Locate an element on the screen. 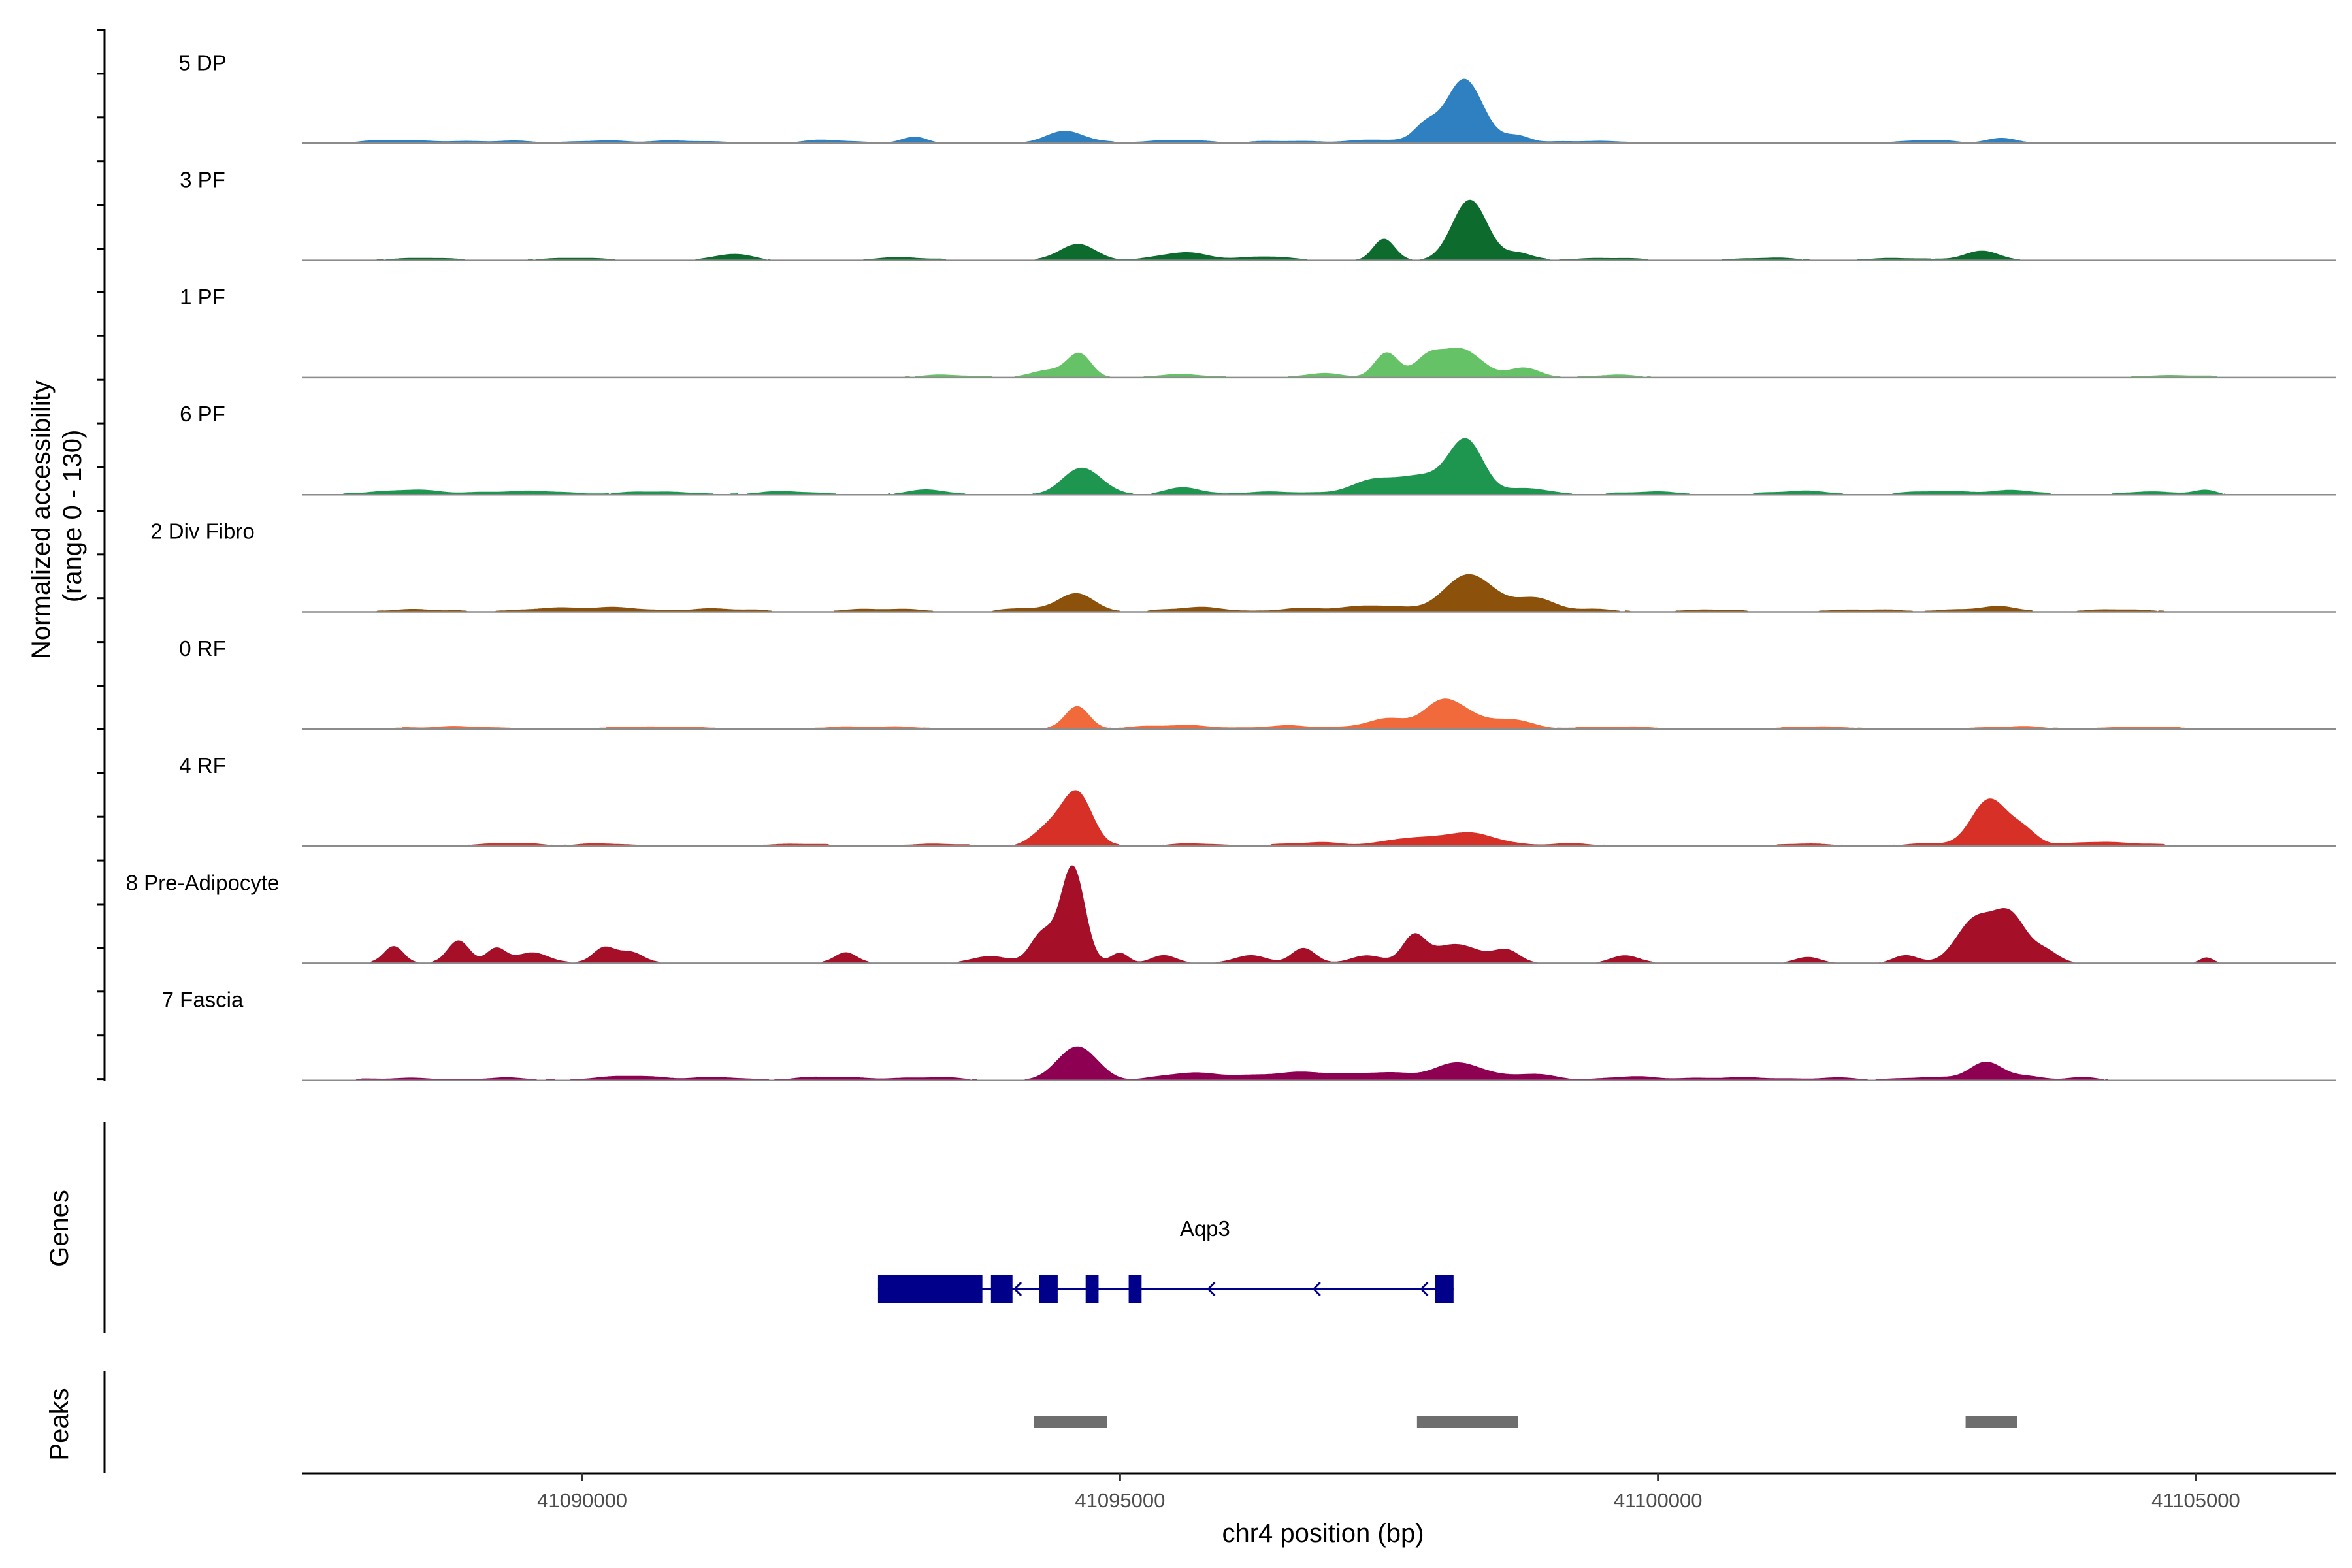 The image size is (2352, 1568). track-label: 1 PF is located at coordinates (202, 297).